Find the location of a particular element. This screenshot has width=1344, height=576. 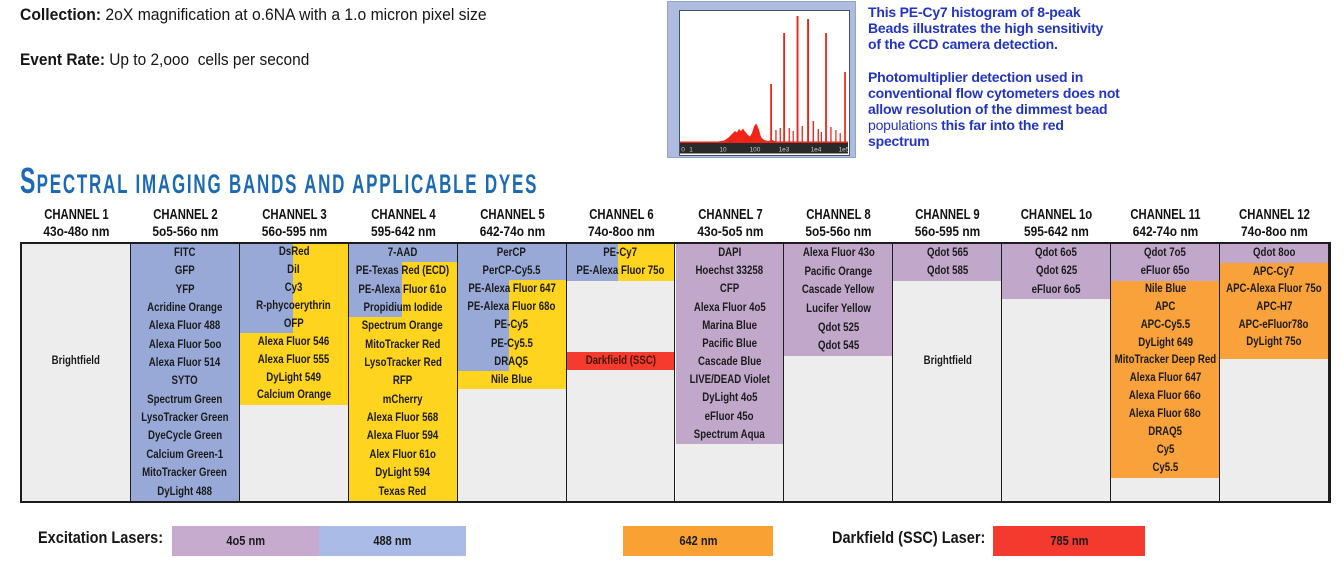

svg-text: 0 is located at coordinates (683, 150).